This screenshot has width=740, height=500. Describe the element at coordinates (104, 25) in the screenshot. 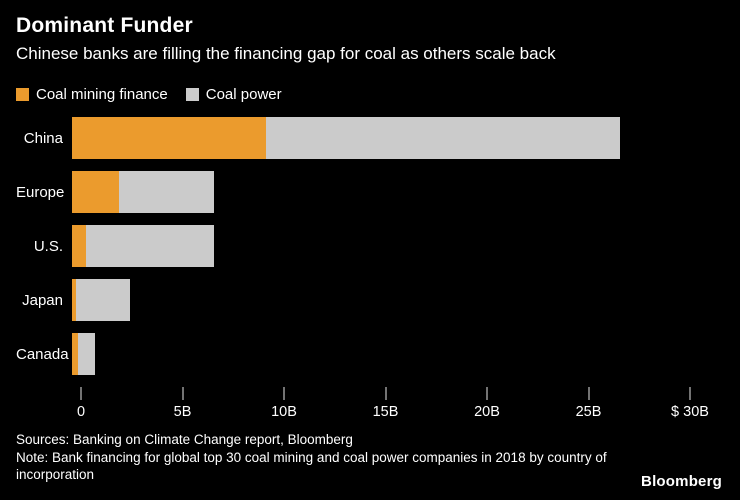

I see `chart-title: Dominant Funder` at that location.